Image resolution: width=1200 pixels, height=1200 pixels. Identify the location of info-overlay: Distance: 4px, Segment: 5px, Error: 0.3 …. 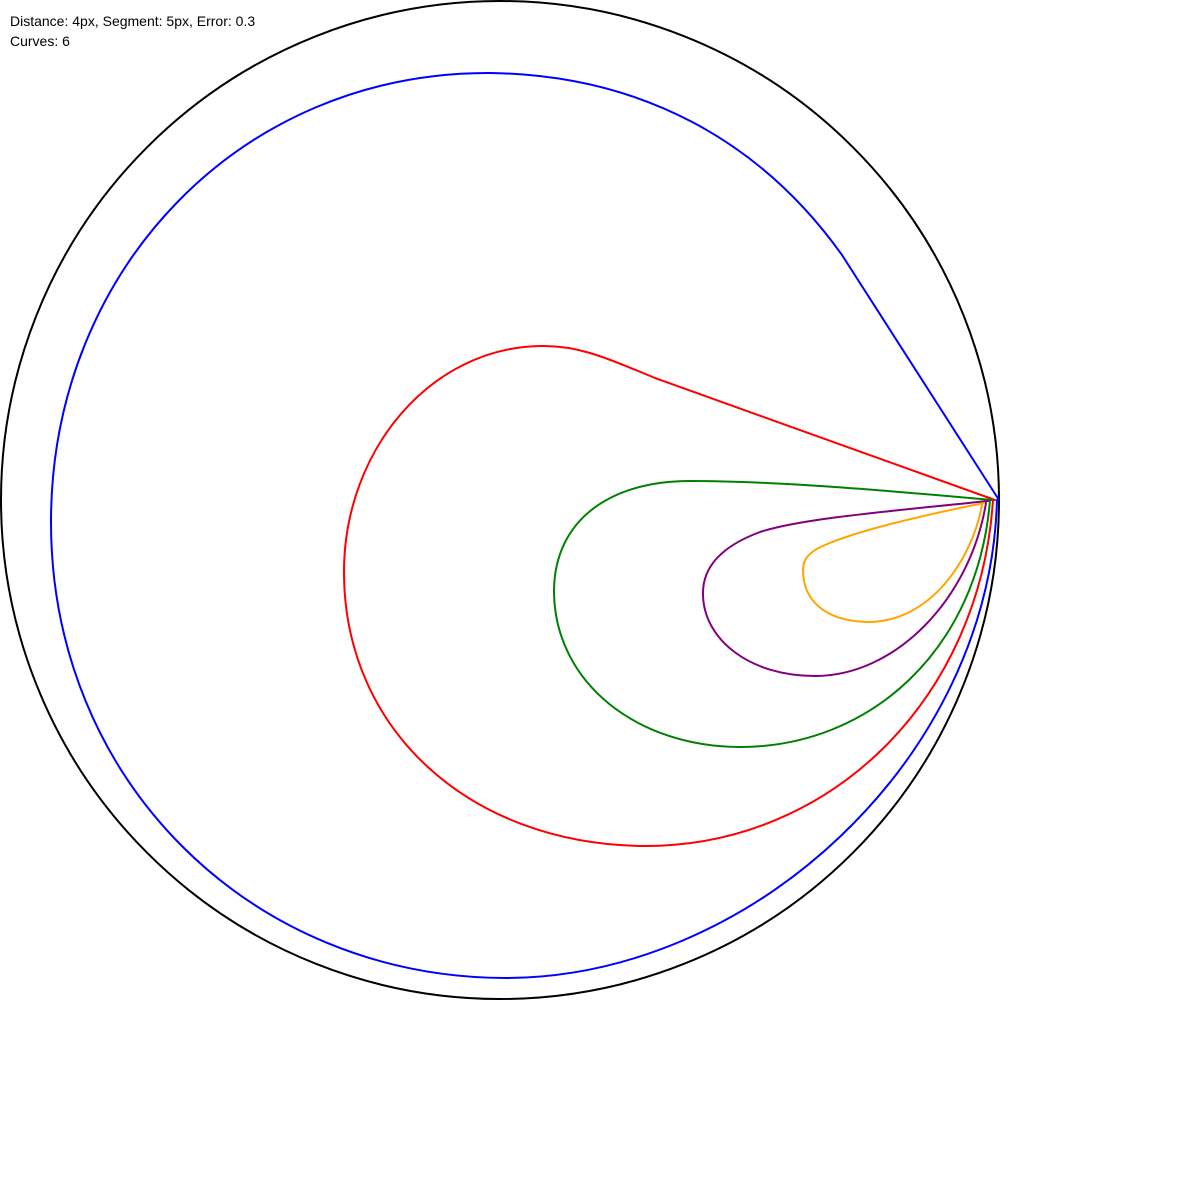
(132, 31).